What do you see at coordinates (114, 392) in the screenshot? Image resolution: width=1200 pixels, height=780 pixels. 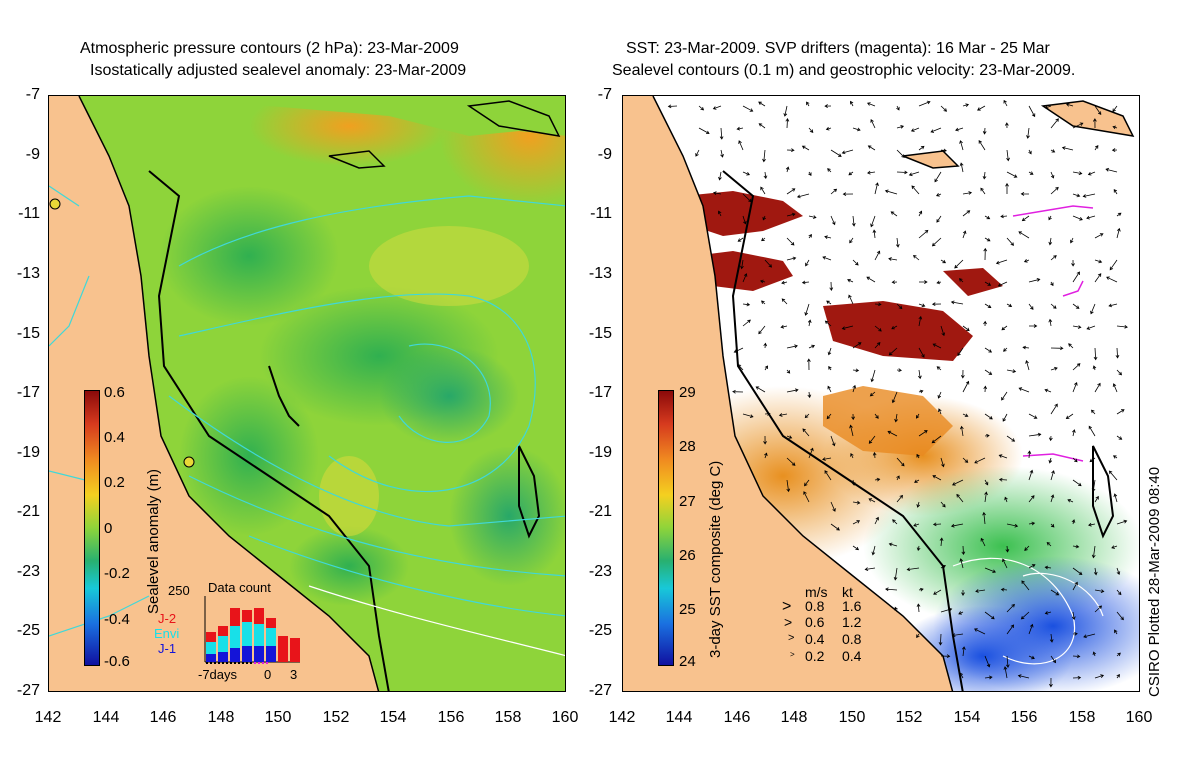 I see `left-colorbar-tick: 0.6` at bounding box center [114, 392].